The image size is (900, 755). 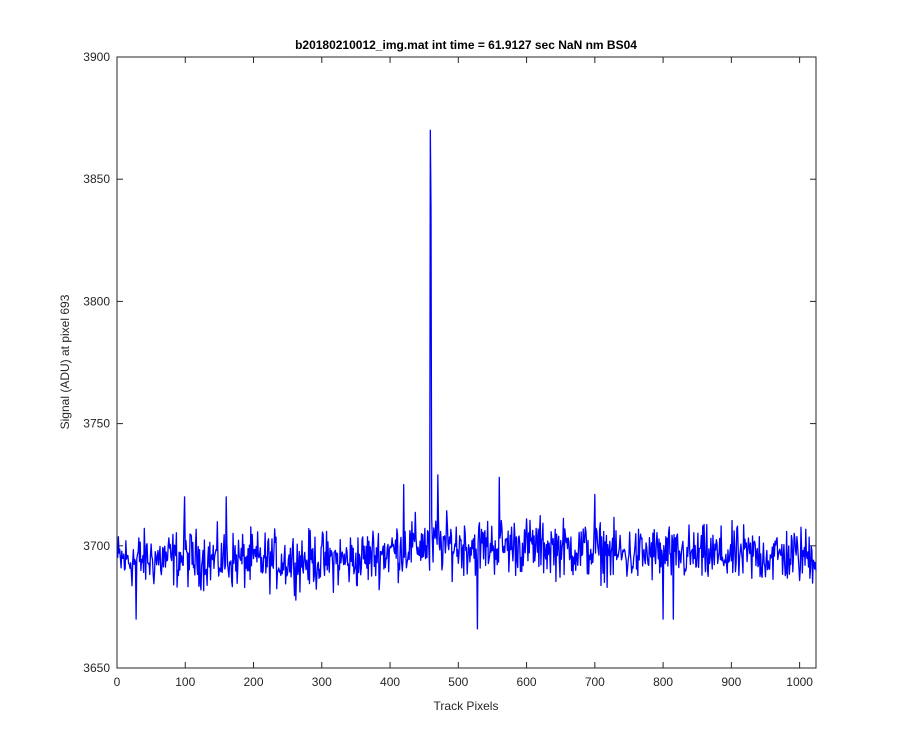 What do you see at coordinates (322, 682) in the screenshot?
I see `x-tick-label: 300` at bounding box center [322, 682].